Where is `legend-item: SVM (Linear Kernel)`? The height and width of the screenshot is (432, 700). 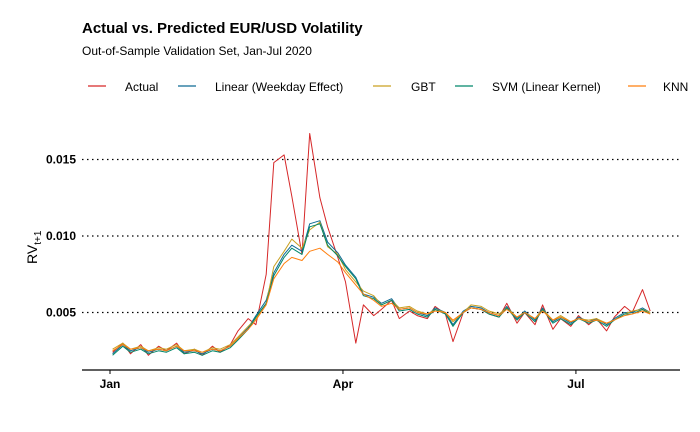
legend-item: SVM (Linear Kernel) is located at coordinates (528, 87).